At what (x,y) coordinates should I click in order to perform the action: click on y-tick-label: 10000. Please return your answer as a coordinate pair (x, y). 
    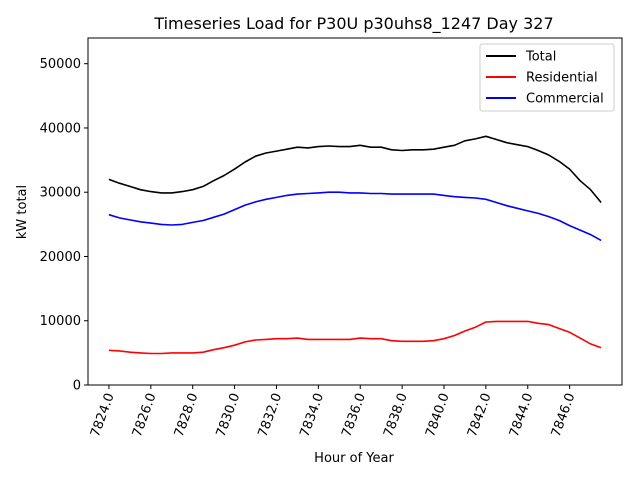
    Looking at the image, I should click on (60, 321).